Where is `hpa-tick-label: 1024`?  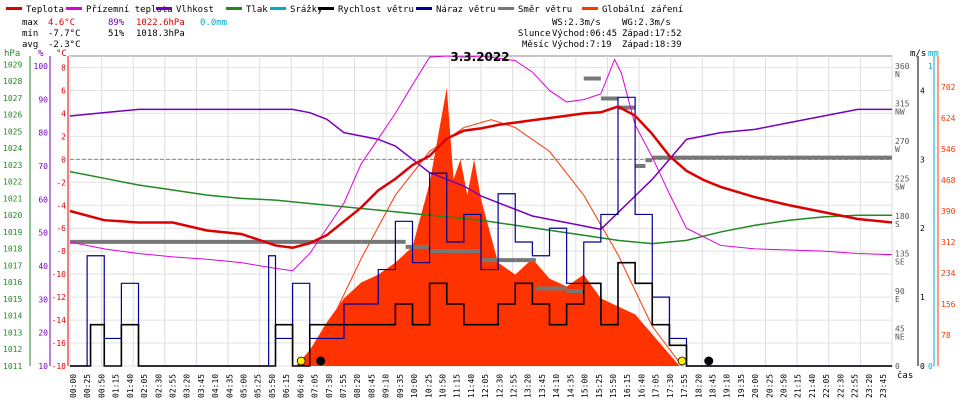 hpa-tick-label: 1024 is located at coordinates (12, 148).